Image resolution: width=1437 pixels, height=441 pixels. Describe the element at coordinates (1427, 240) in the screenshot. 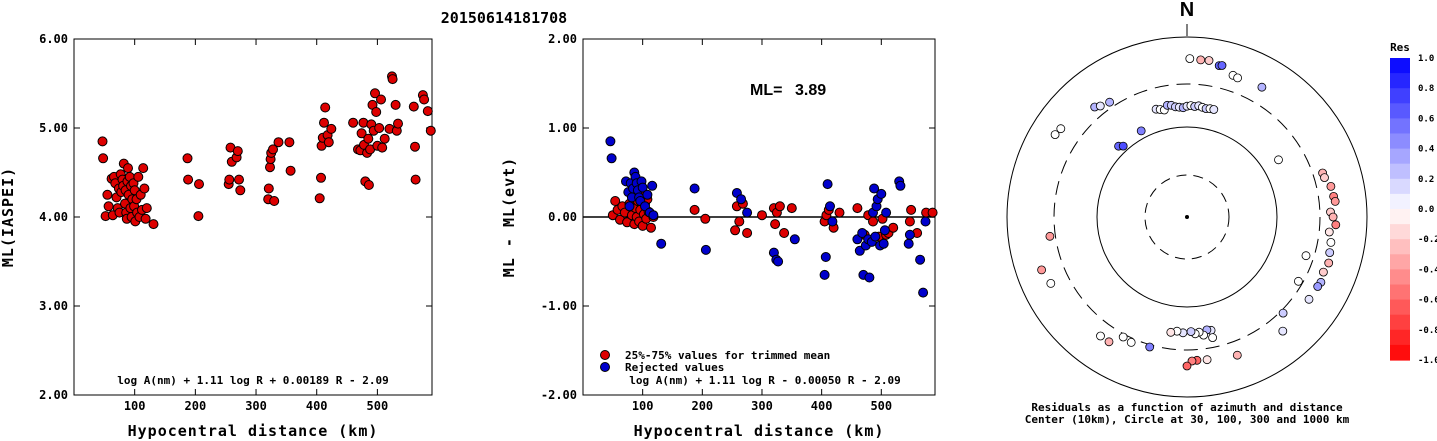

I see `colorbar-tick-label: -0.2` at that location.